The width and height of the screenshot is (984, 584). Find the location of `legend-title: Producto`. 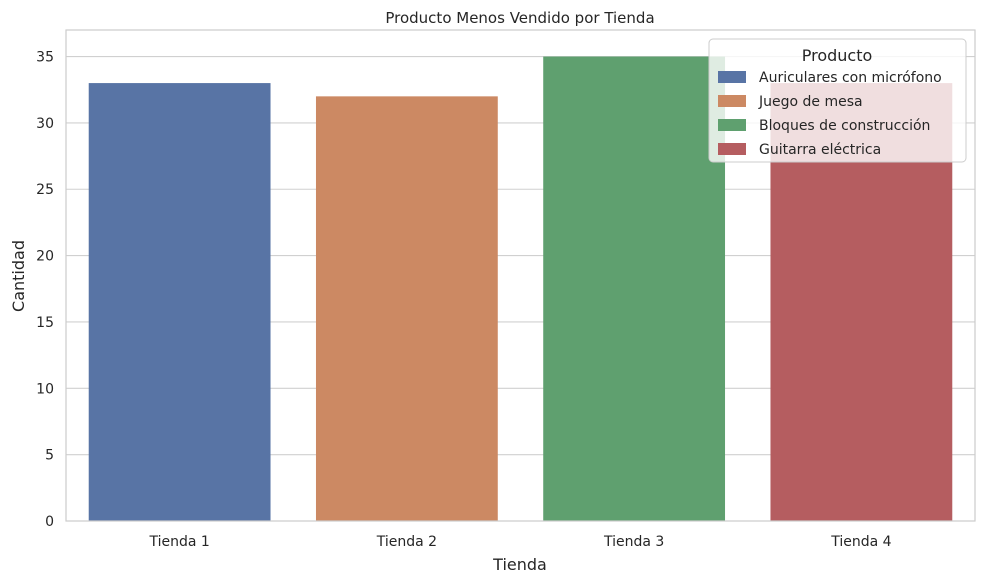

legend-title: Producto is located at coordinates (837, 55).